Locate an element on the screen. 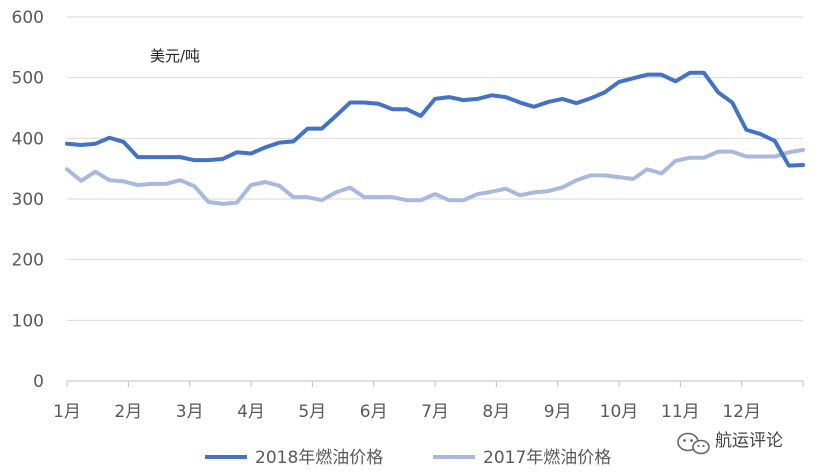  x-tick-label: 5月 is located at coordinates (312, 412).